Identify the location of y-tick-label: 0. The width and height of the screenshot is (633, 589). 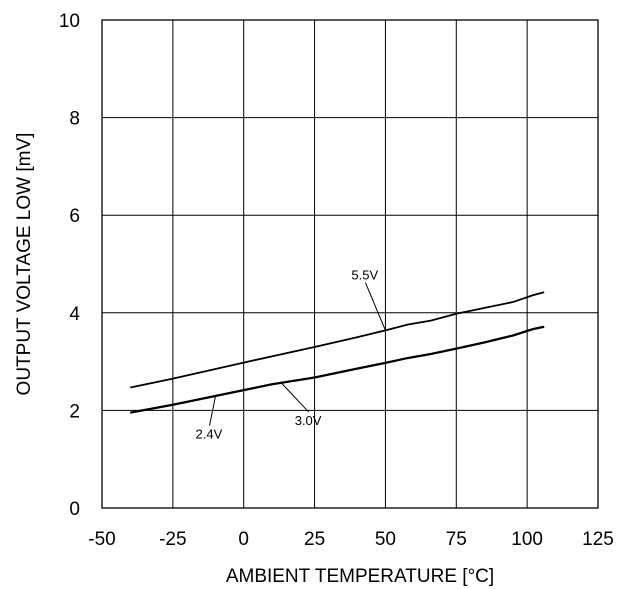
(74, 509).